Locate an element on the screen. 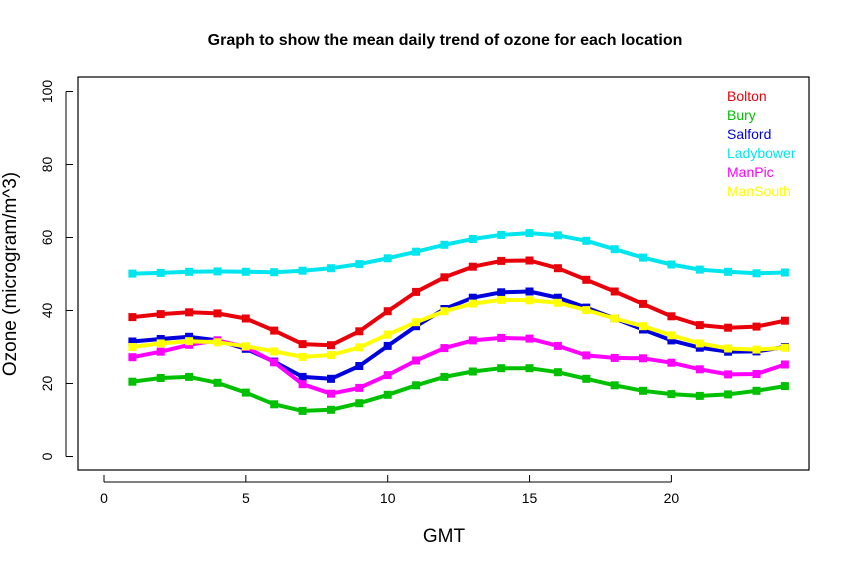 The image size is (850, 567). legend-entry-bolton: Bolton is located at coordinates (747, 96).